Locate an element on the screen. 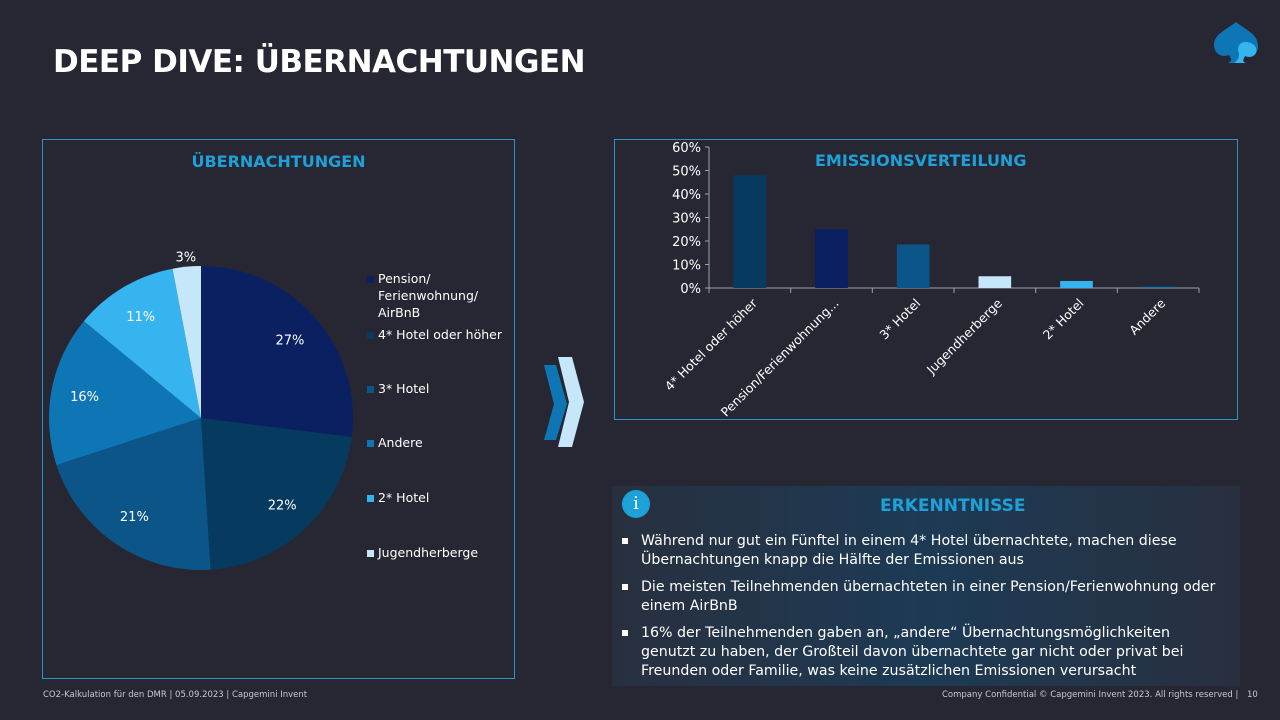 This screenshot has height=720, width=1280. legend-item: Andere is located at coordinates (395, 442).